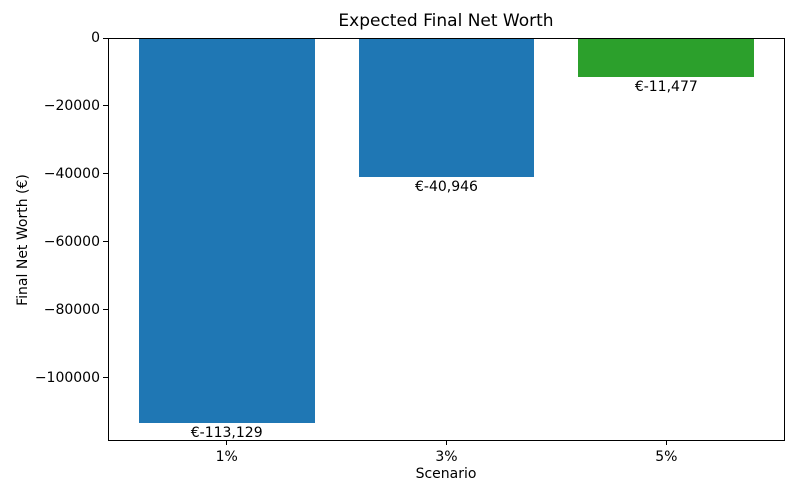 The height and width of the screenshot is (500, 800). What do you see at coordinates (446, 187) in the screenshot?
I see `bar-value-label: €-40,946` at bounding box center [446, 187].